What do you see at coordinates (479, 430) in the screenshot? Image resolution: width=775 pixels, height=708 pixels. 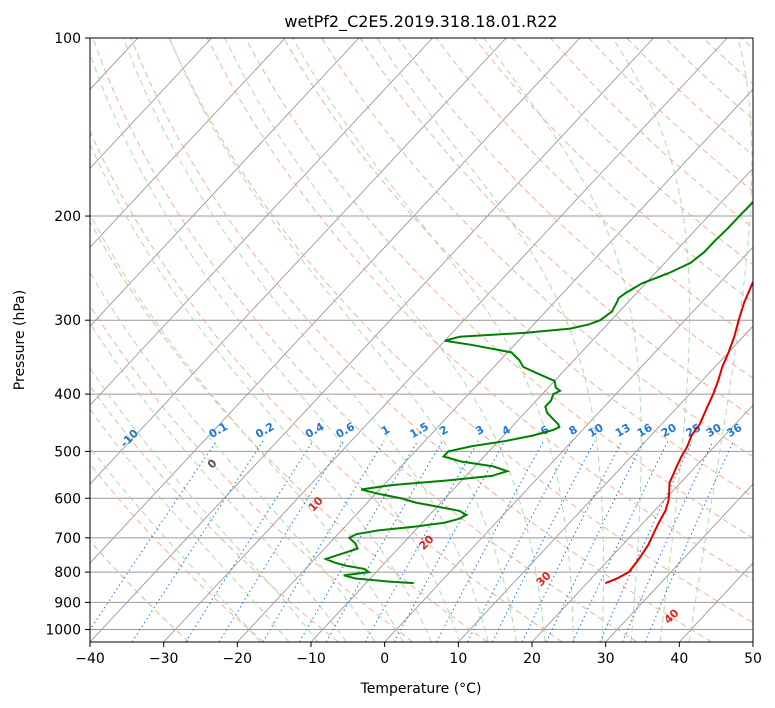 I see `mixing-ratio-label: 3` at bounding box center [479, 430].